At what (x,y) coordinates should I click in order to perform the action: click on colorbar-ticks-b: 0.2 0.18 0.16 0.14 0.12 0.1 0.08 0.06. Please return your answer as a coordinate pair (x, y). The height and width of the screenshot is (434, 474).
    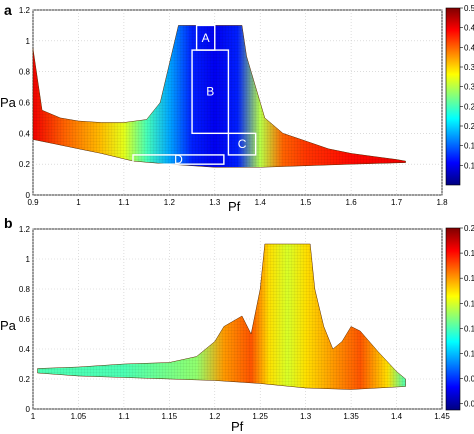
    Looking at the image, I should click on (467, 316).